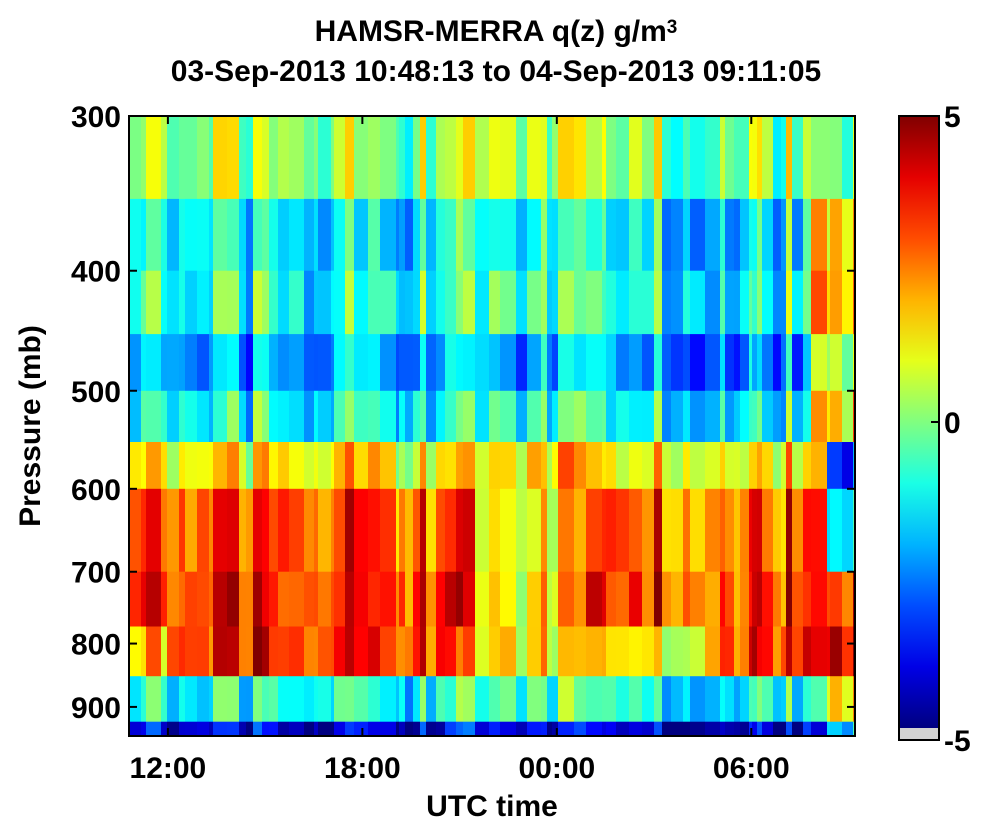 The width and height of the screenshot is (992, 823). What do you see at coordinates (556, 768) in the screenshot?
I see `x-tick-label: 00:00` at bounding box center [556, 768].